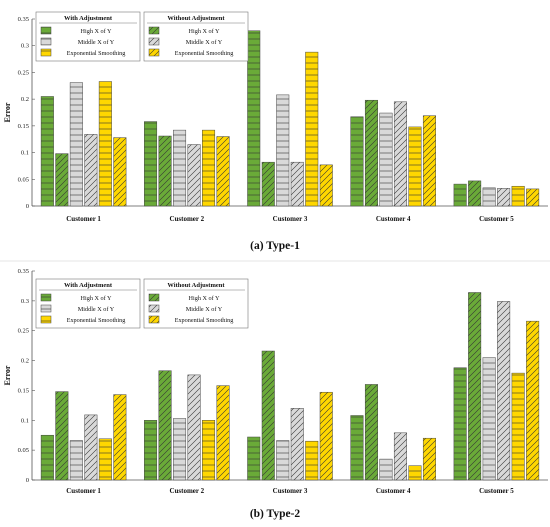  I want to click on category-label: Customer 5, so click(496, 219).